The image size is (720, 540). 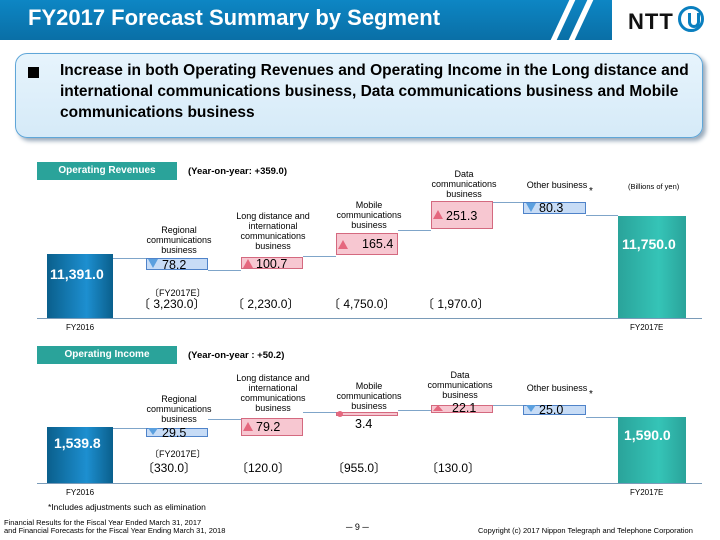 What do you see at coordinates (268, 427) in the screenshot?
I see `segment-change: 79.2` at bounding box center [268, 427].